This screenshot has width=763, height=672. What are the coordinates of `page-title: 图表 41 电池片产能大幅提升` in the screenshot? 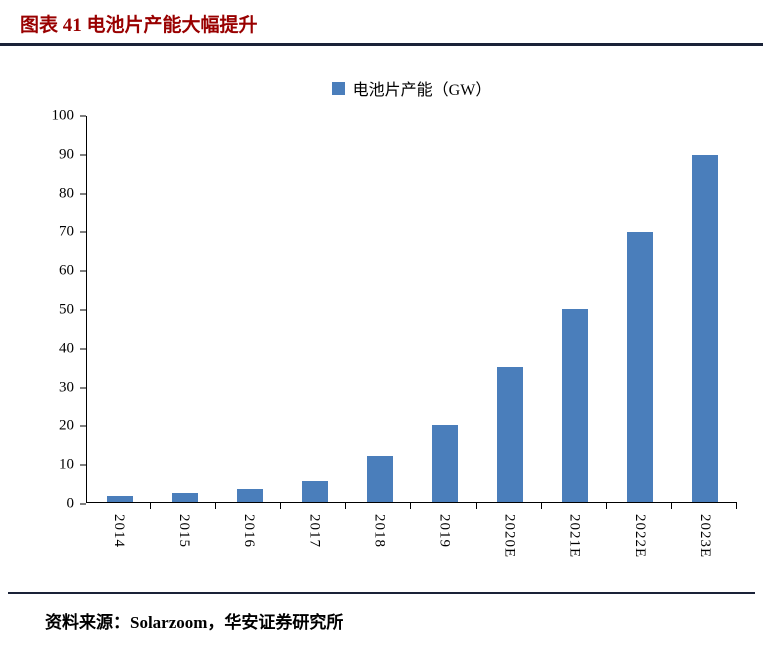 It's located at (139, 25).